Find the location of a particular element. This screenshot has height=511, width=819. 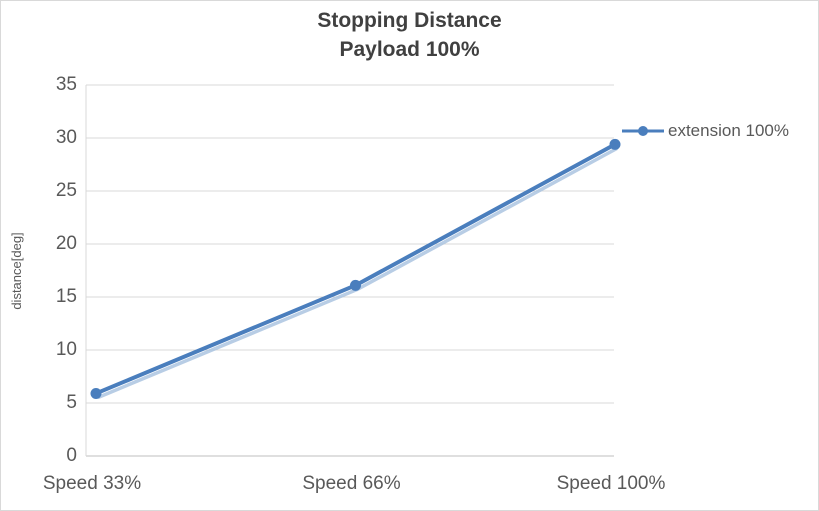

x-tick-label: Speed 66% is located at coordinates (351, 483).